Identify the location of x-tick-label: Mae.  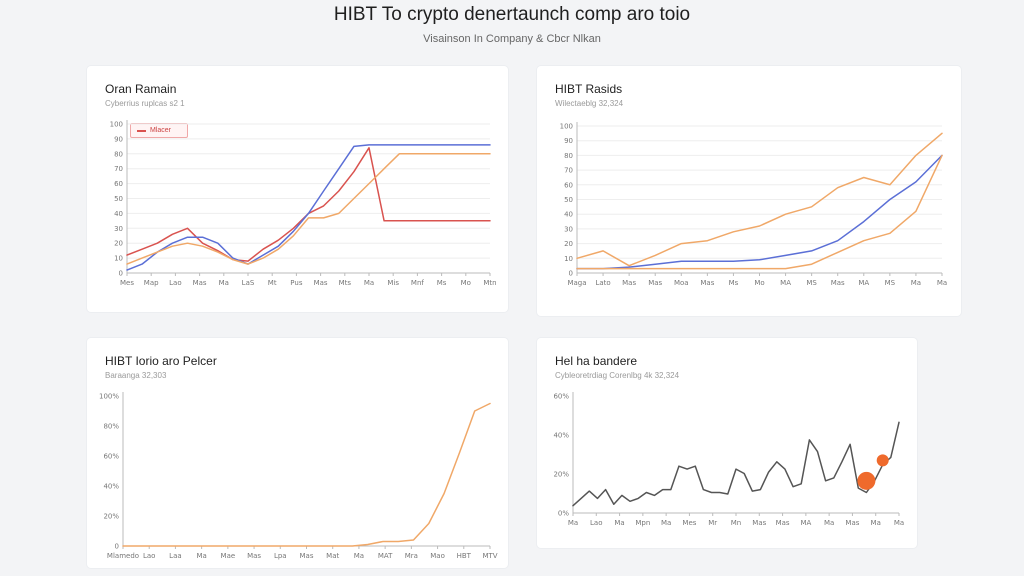
(228, 556).